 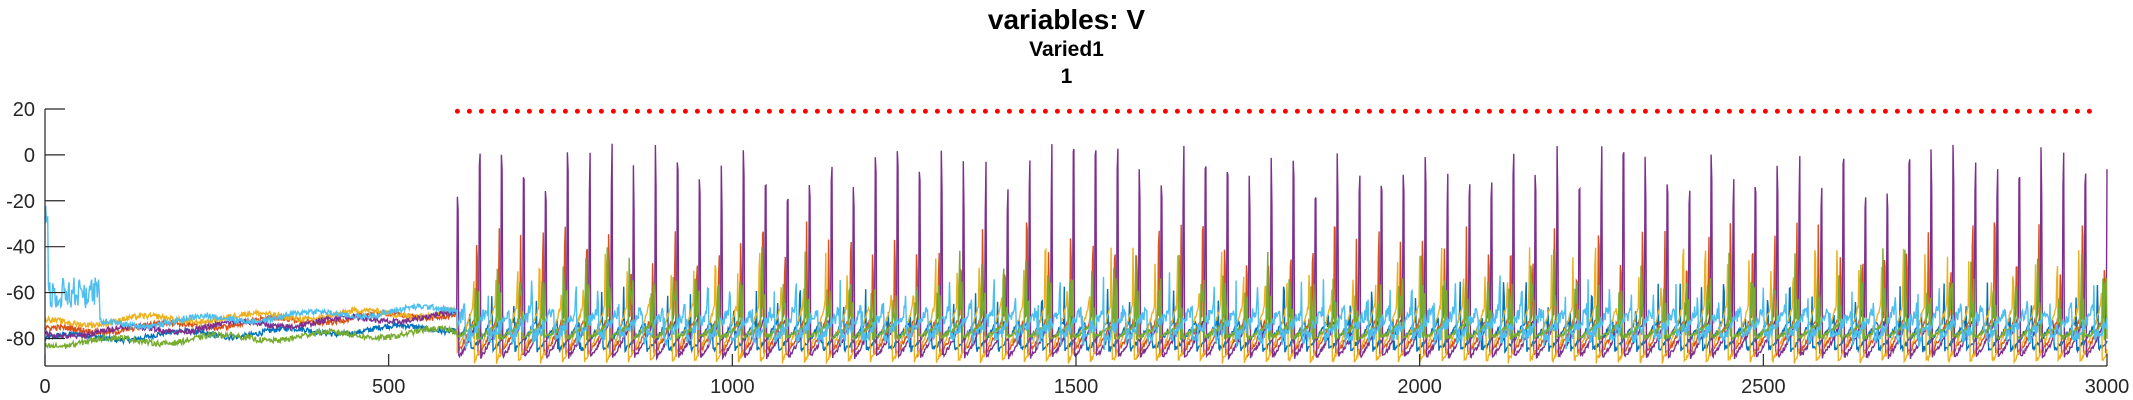 What do you see at coordinates (1076, 387) in the screenshot?
I see `x-tick-label: 1500` at bounding box center [1076, 387].